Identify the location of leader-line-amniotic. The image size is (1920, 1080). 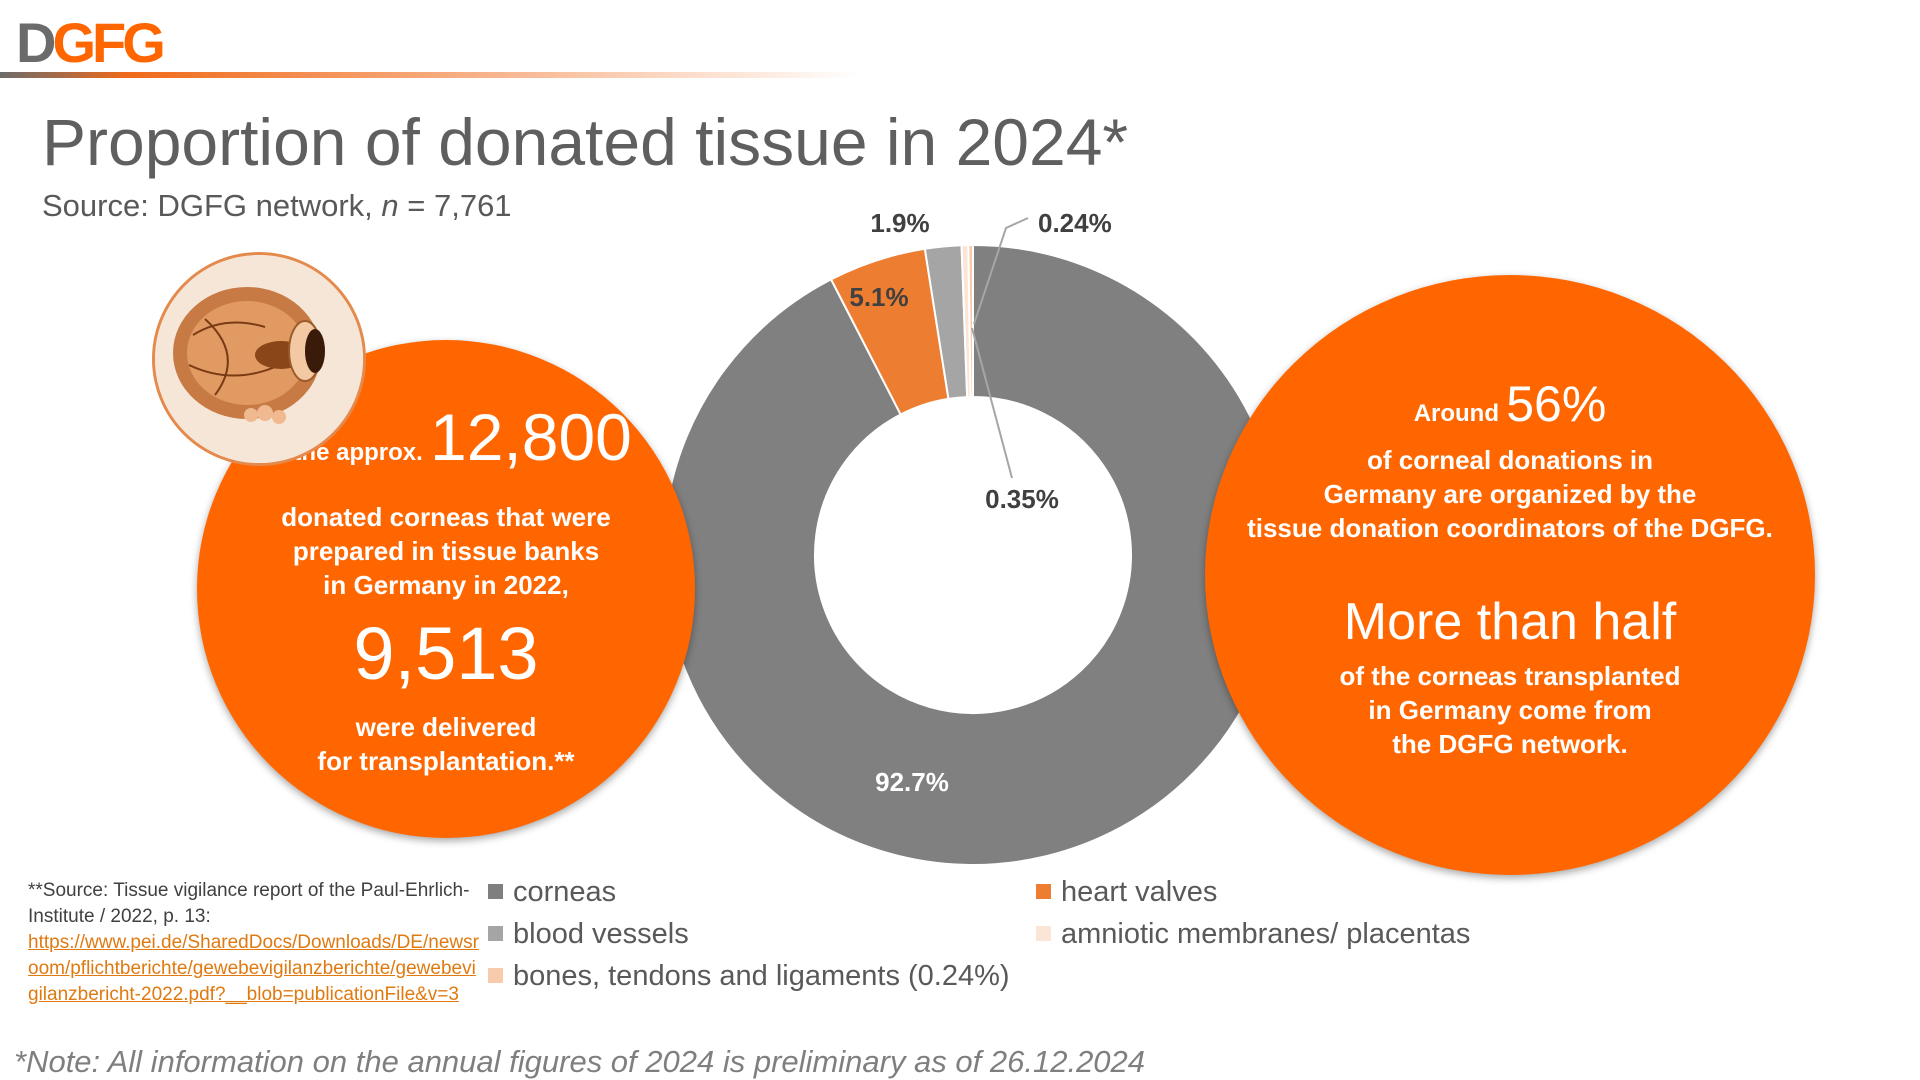
(992, 403).